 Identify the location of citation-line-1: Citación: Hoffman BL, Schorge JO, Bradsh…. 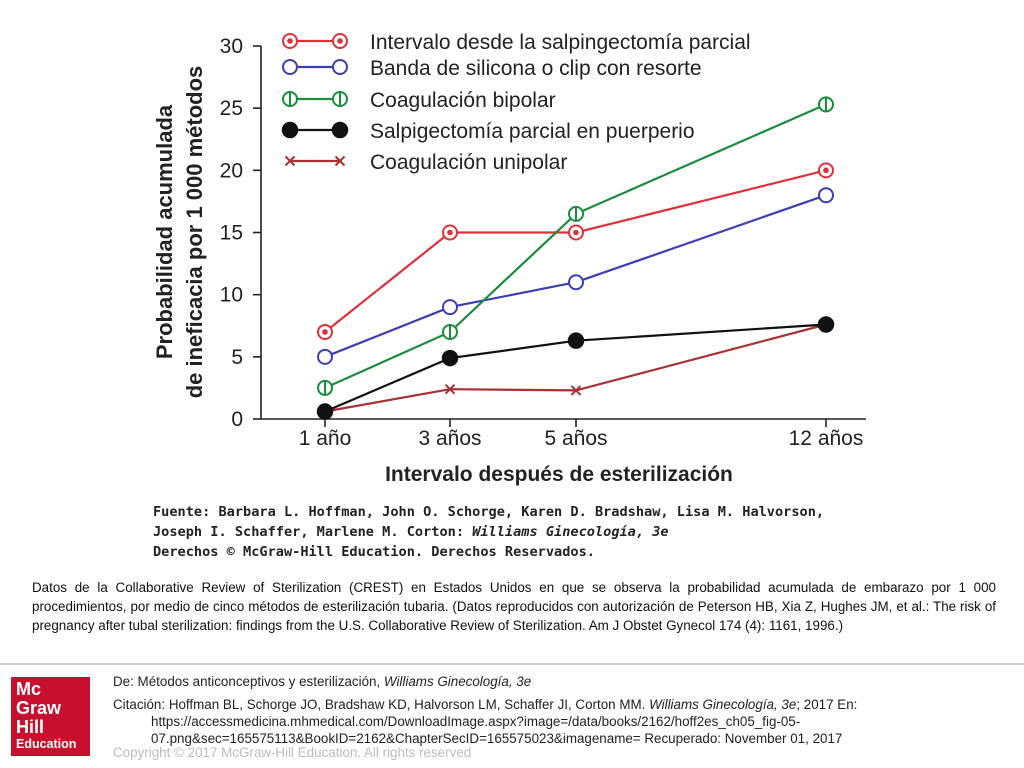
(513, 704).